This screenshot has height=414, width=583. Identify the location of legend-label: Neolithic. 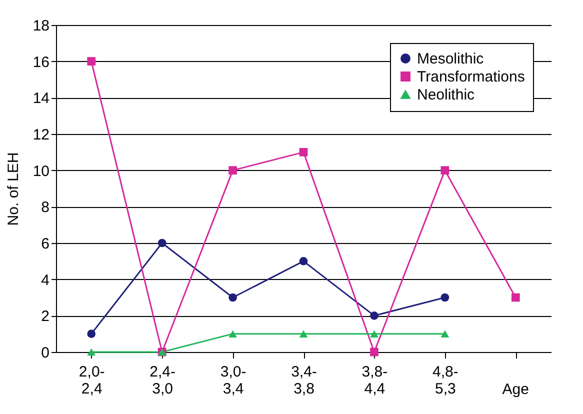
(446, 95).